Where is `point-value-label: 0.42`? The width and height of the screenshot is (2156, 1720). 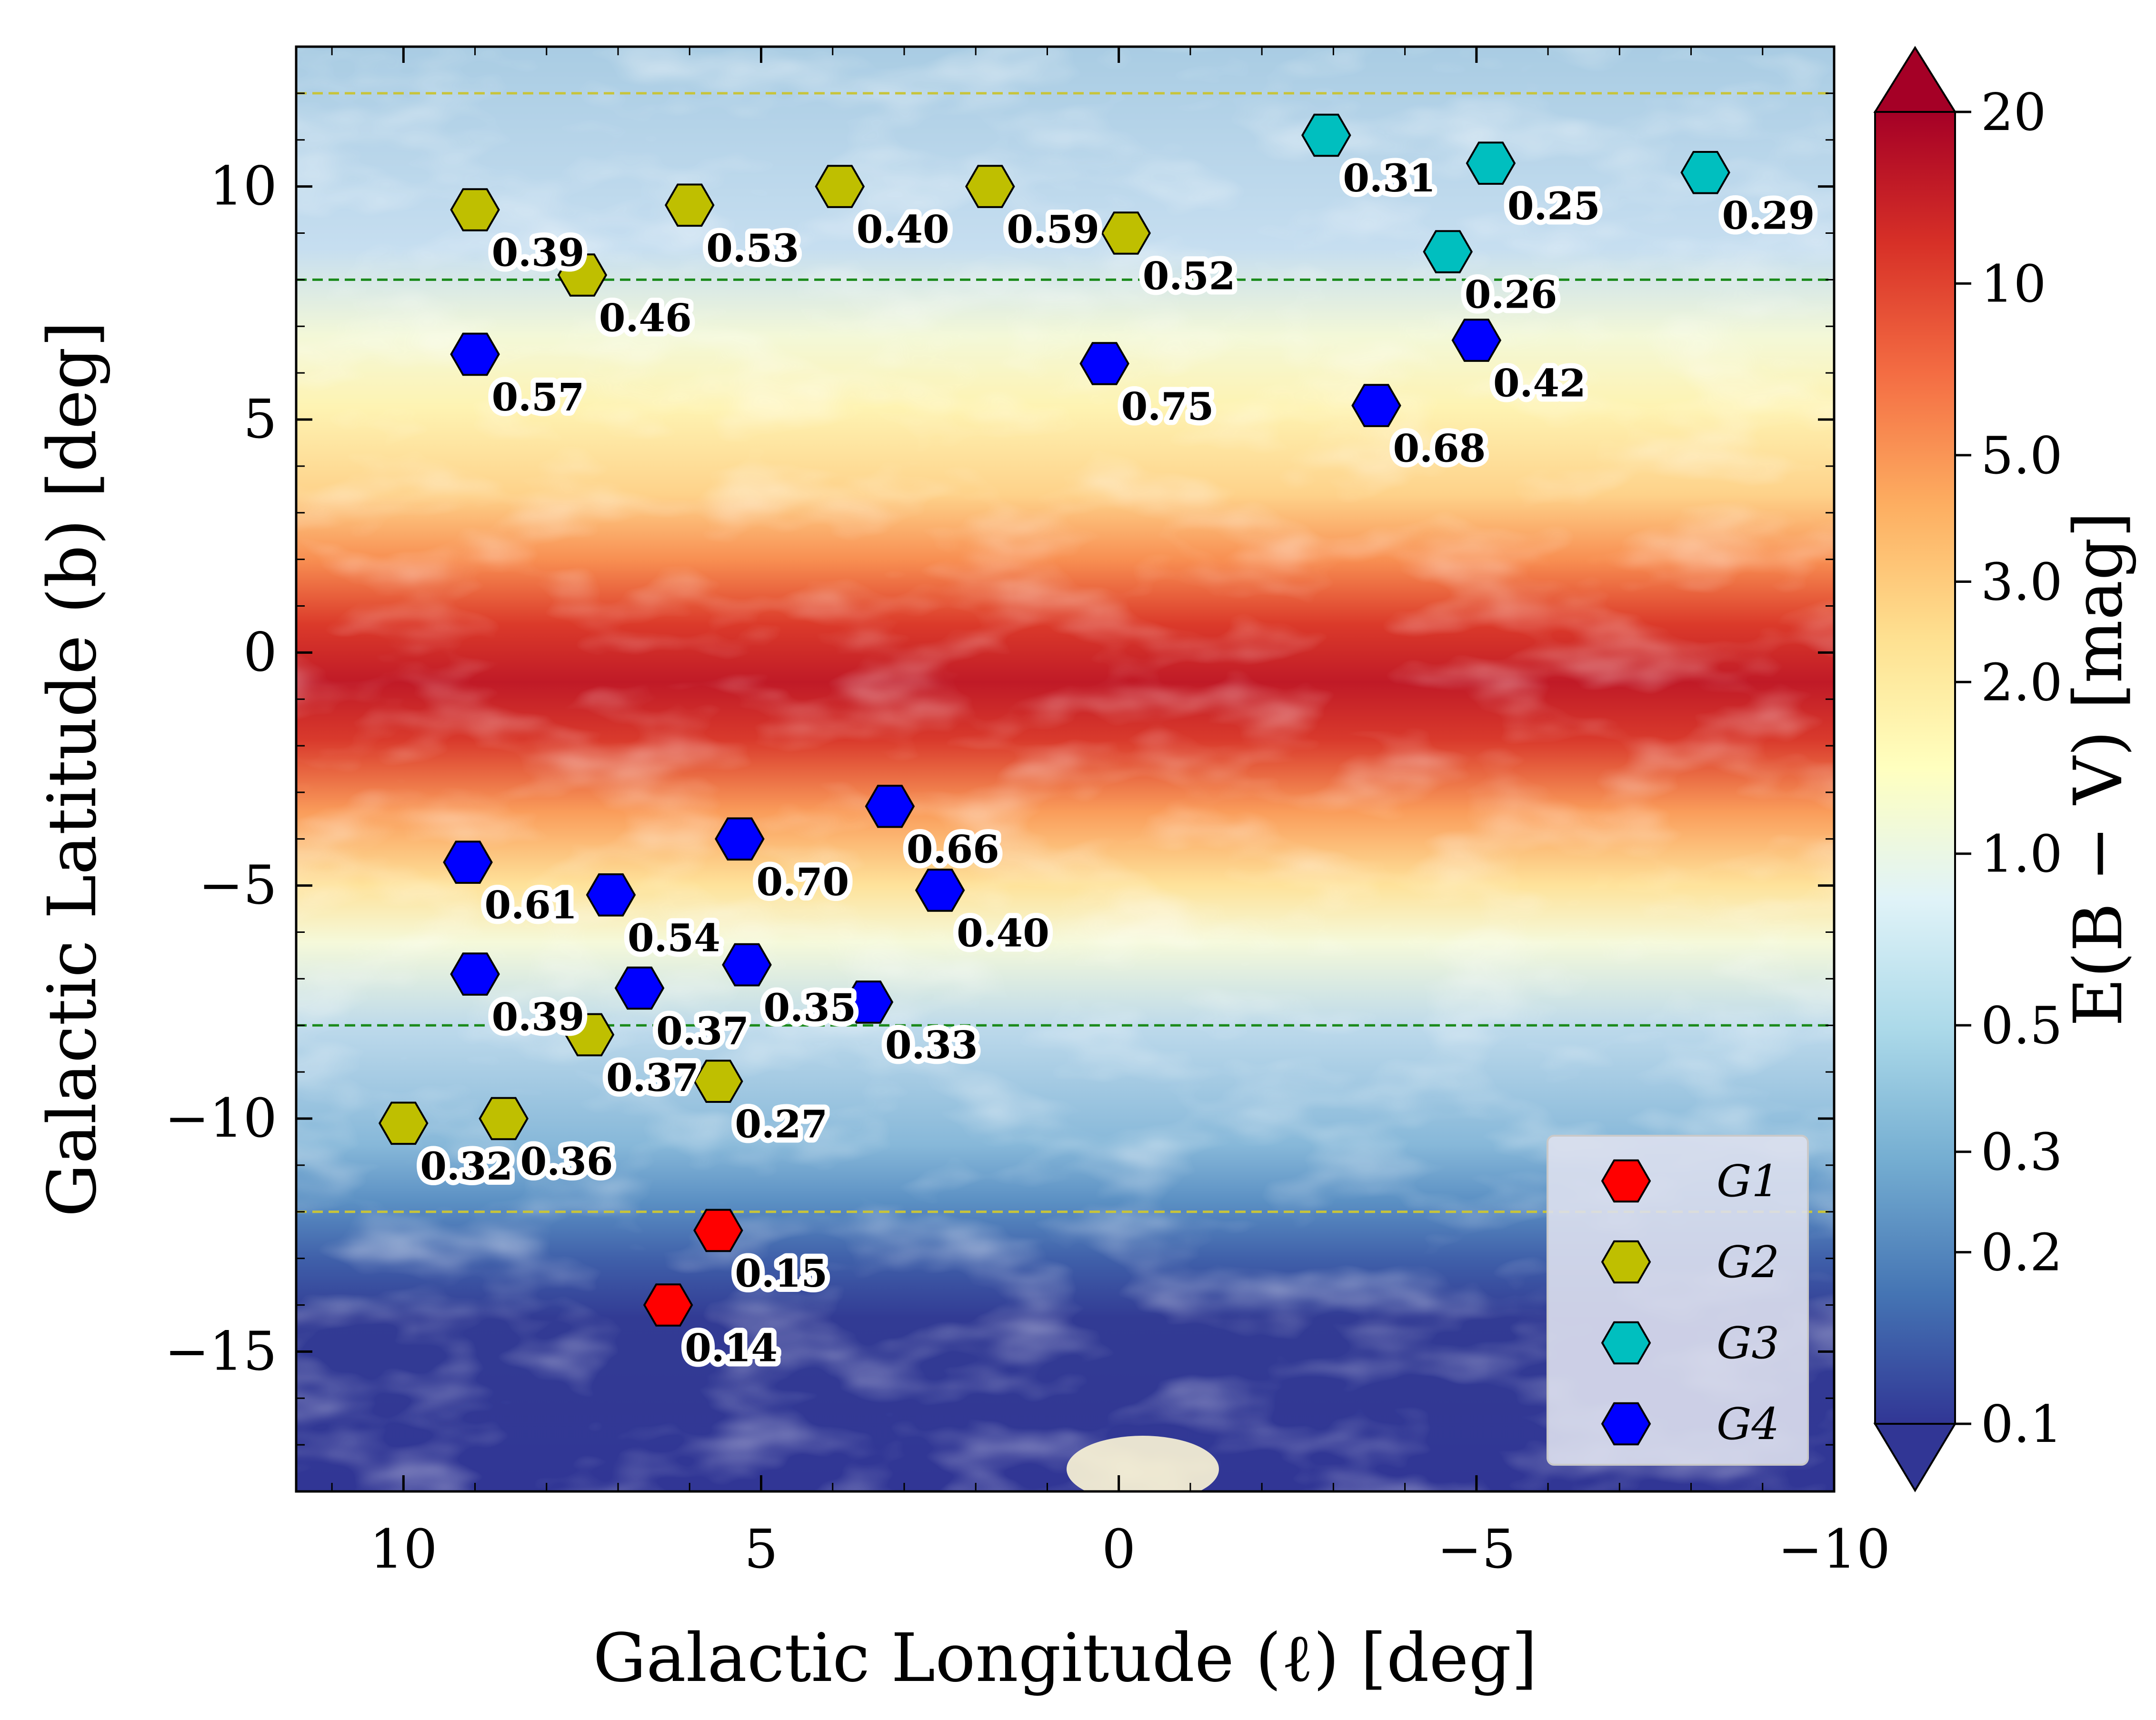
point-value-label: 0.42 is located at coordinates (1540, 383).